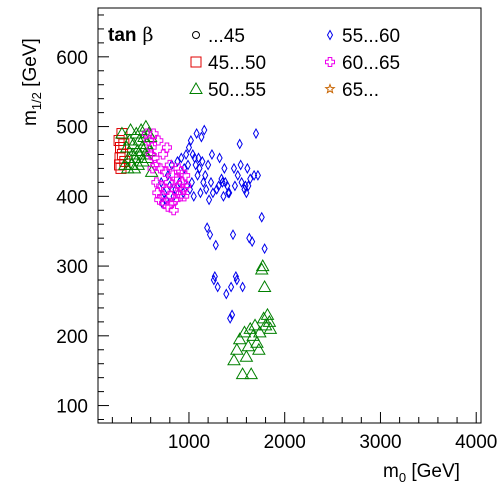 Image resolution: width=503 pixels, height=483 pixels. I want to click on legend-entry: 60...65, so click(362, 63).